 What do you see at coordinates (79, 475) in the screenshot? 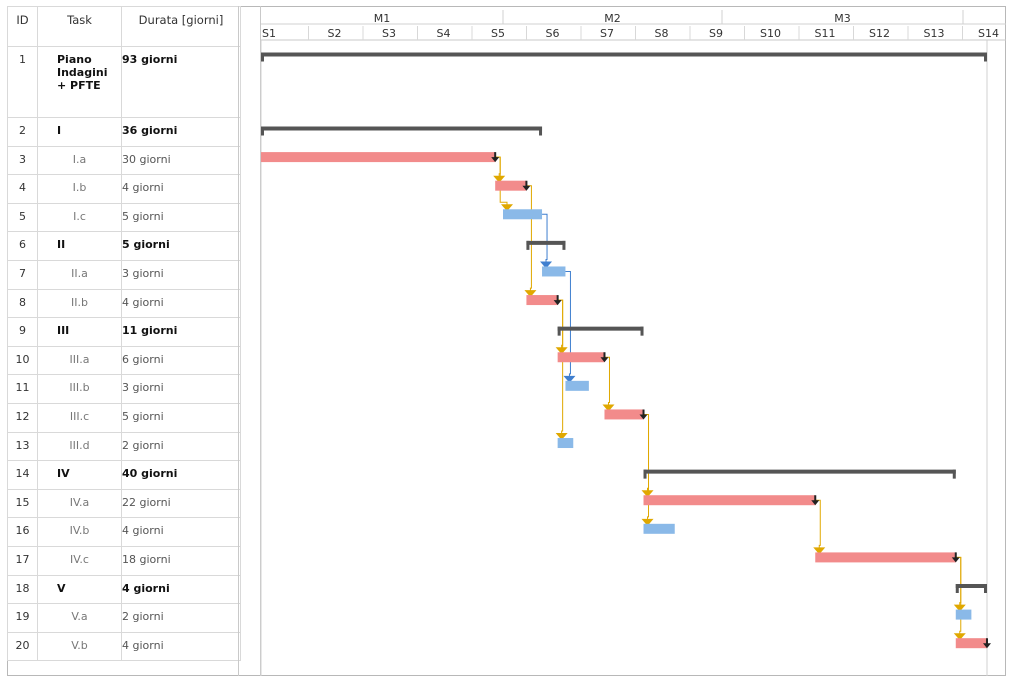
I see `row-task: IV` at bounding box center [79, 475].